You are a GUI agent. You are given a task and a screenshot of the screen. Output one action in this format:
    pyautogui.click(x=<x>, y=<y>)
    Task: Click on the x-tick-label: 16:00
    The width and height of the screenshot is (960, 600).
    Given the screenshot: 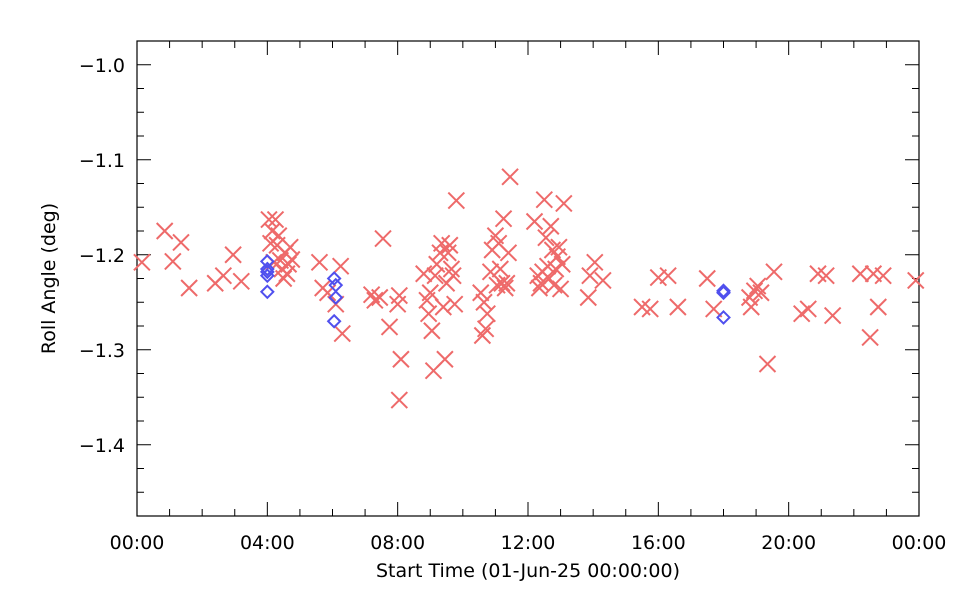 What is the action you would take?
    pyautogui.click(x=658, y=543)
    